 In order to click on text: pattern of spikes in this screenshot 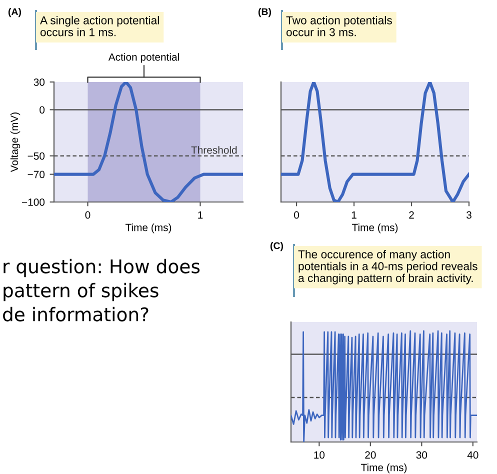, I will do `click(81, 292)`.